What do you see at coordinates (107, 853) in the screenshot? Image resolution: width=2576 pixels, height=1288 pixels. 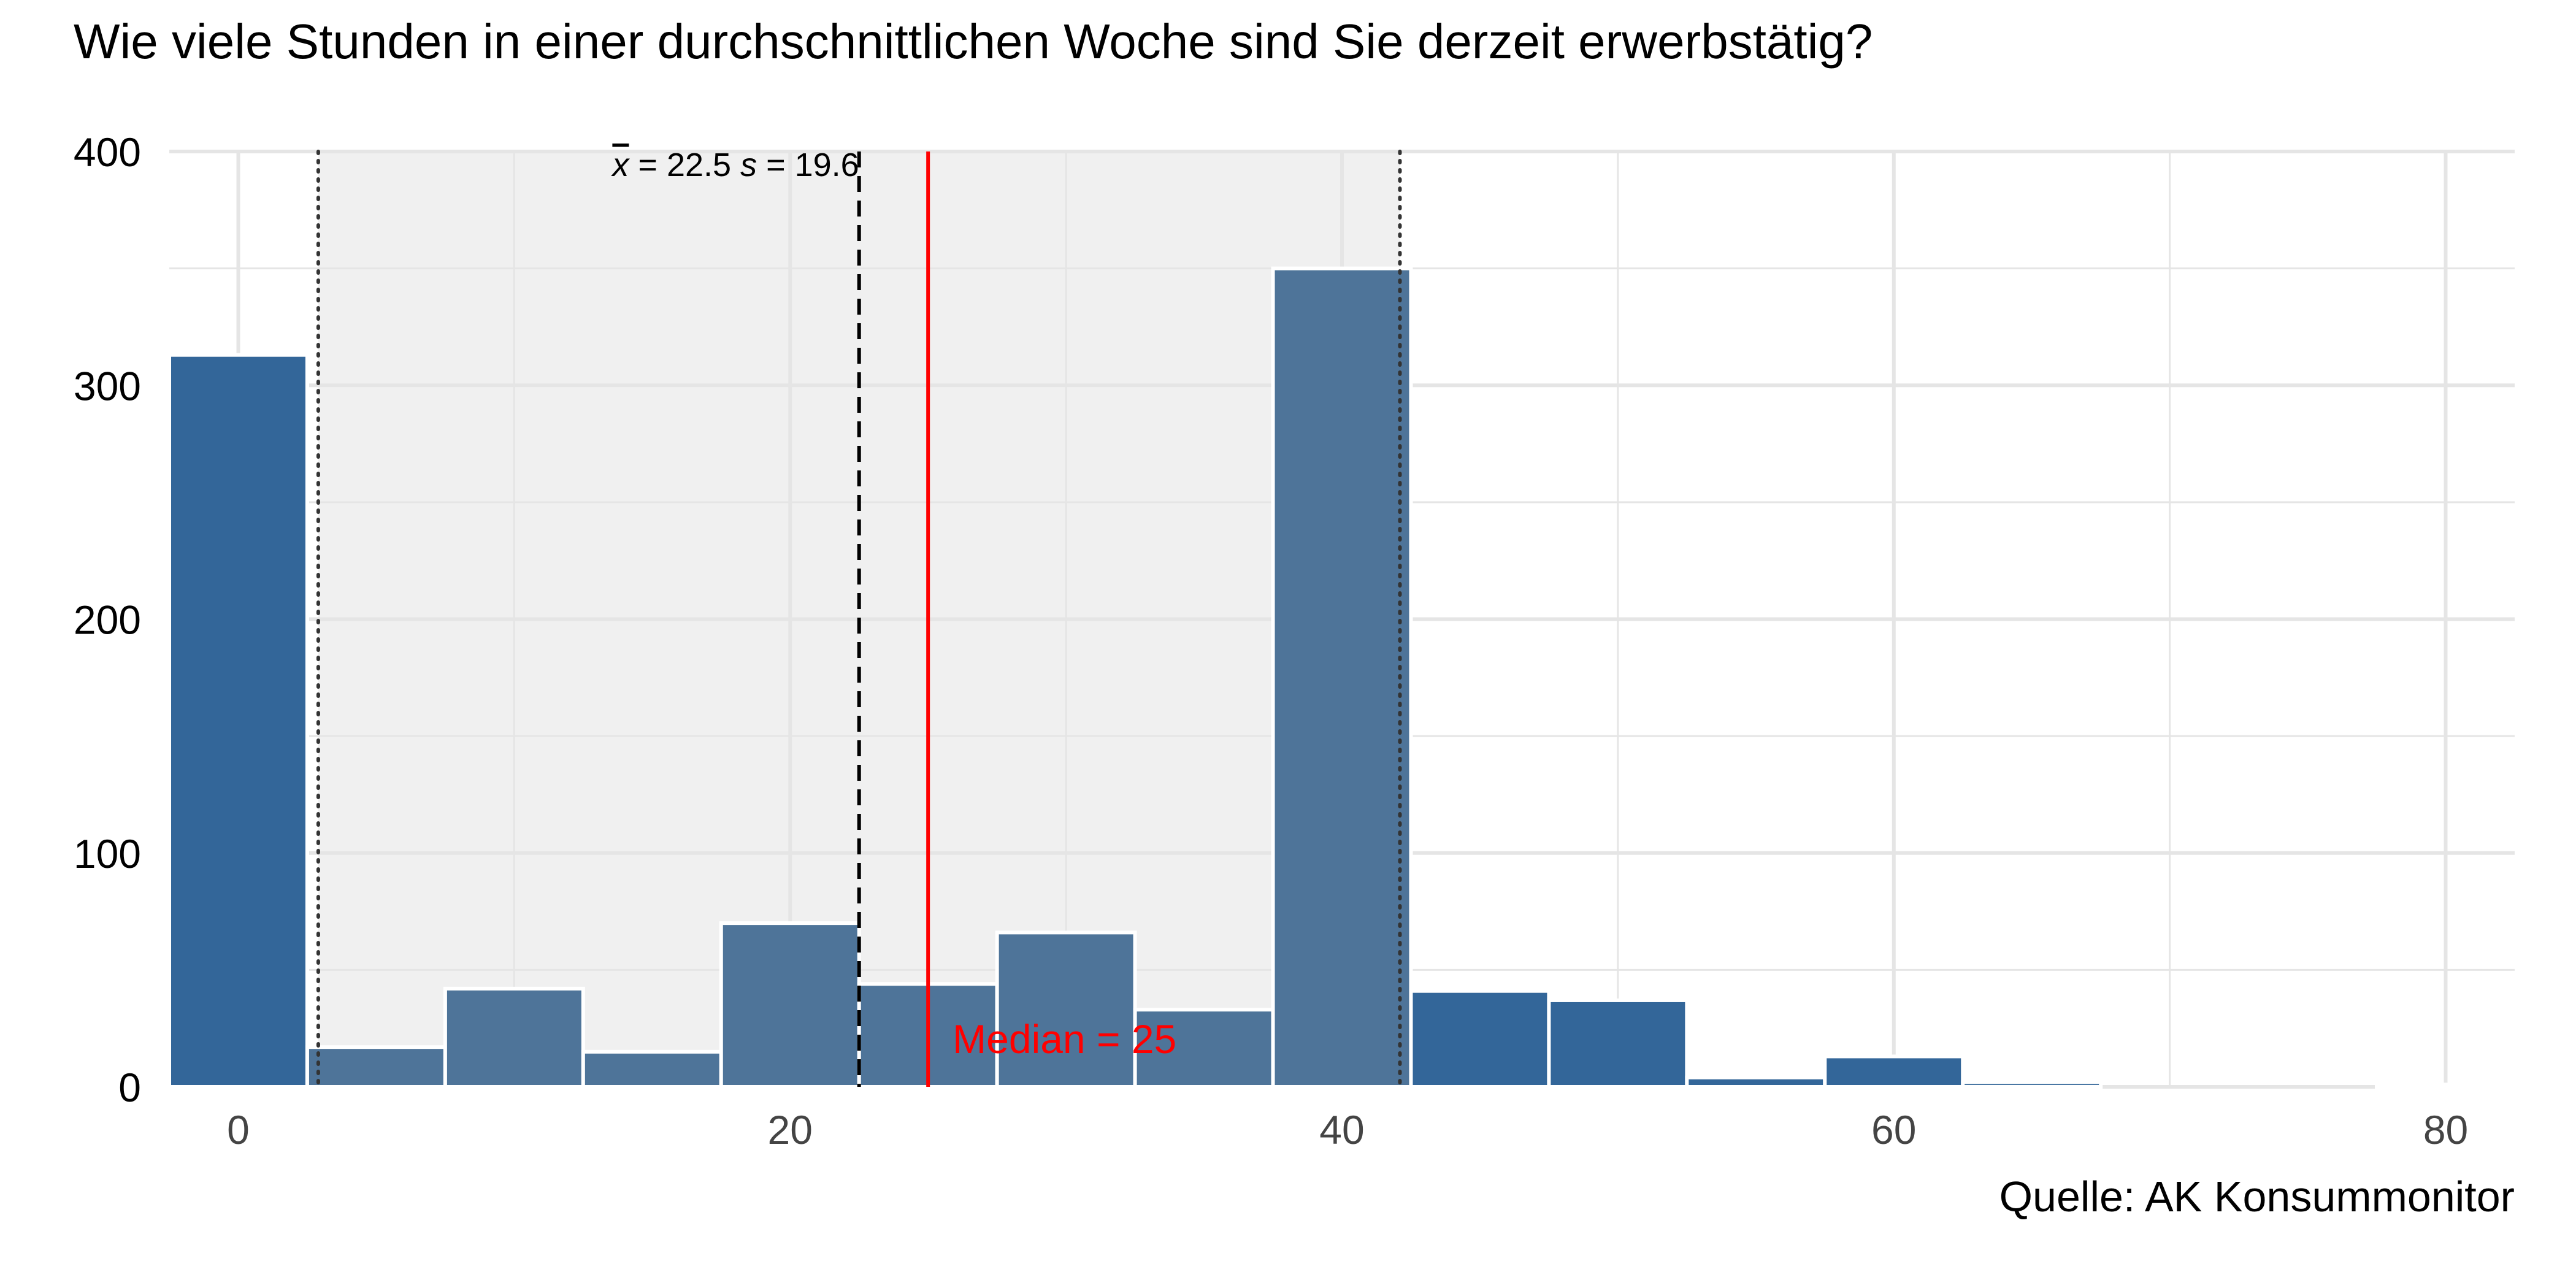 I see `y-tick-label: 100` at bounding box center [107, 853].